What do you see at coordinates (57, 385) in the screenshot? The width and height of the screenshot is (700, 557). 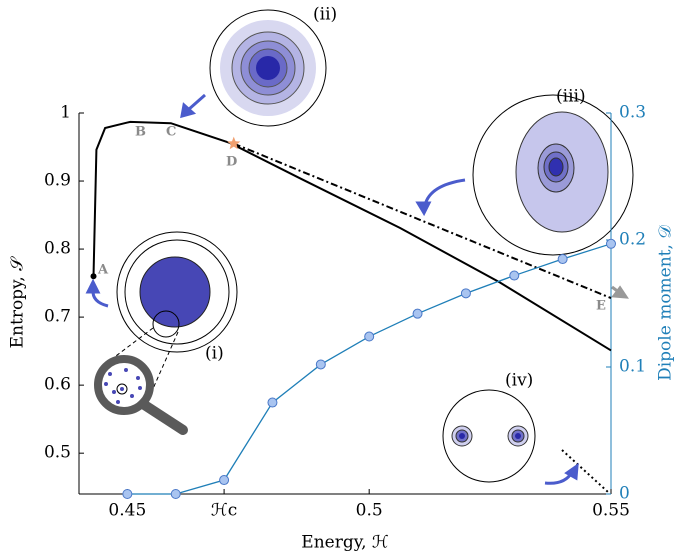 I see `y-tick-label: 0.6` at bounding box center [57, 385].